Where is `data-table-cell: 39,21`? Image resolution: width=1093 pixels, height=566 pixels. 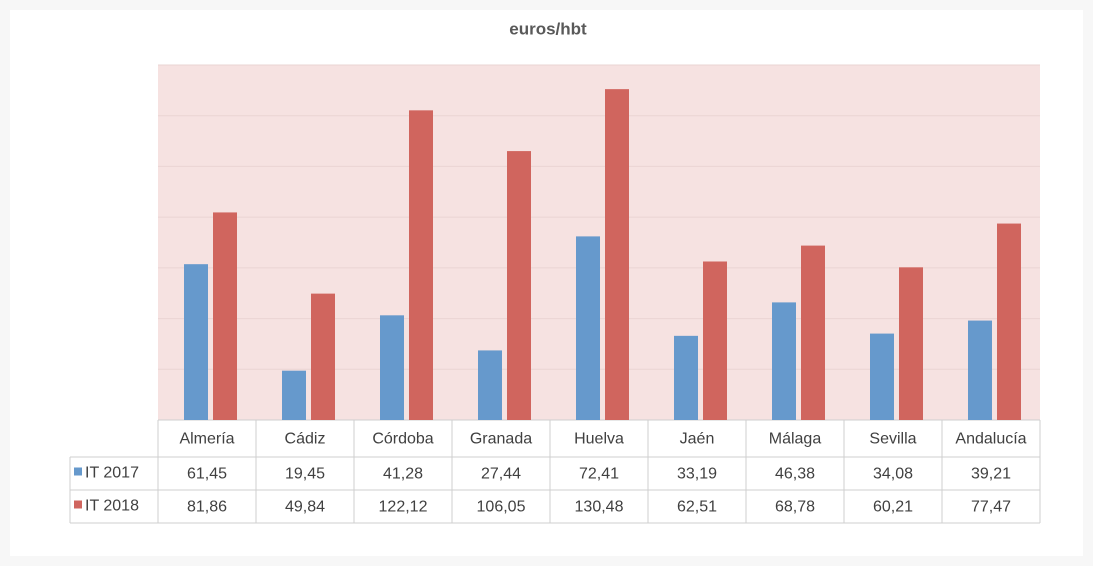
data-table-cell: 39,21 is located at coordinates (991, 474).